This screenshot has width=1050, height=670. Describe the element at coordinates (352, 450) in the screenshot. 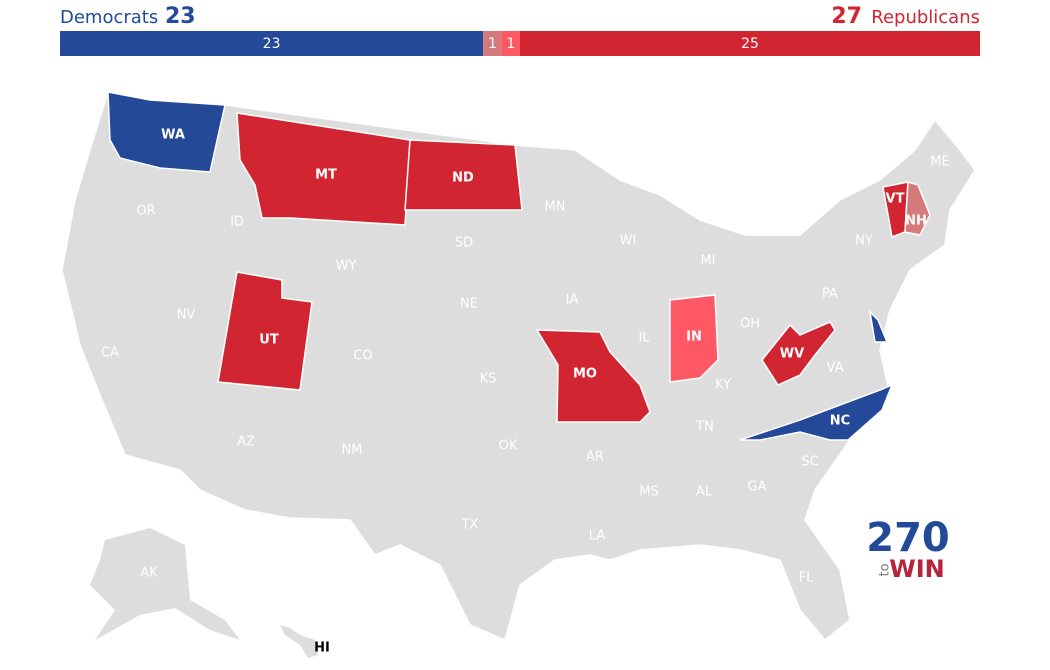

I see `state-label: NM` at that location.